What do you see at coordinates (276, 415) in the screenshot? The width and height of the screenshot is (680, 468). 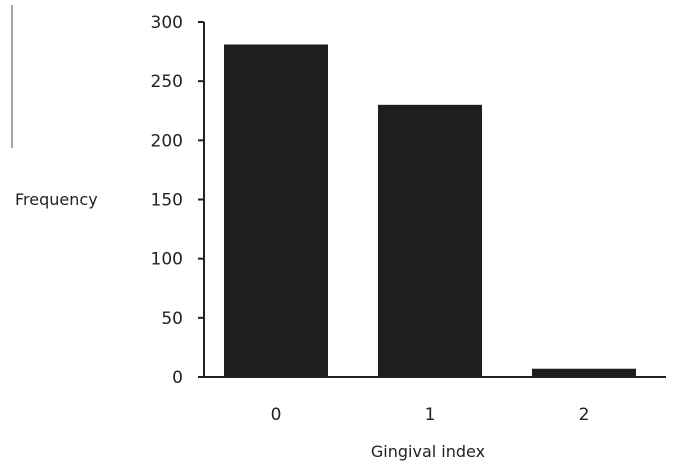 I see `x-tick-label: 0` at bounding box center [276, 415].